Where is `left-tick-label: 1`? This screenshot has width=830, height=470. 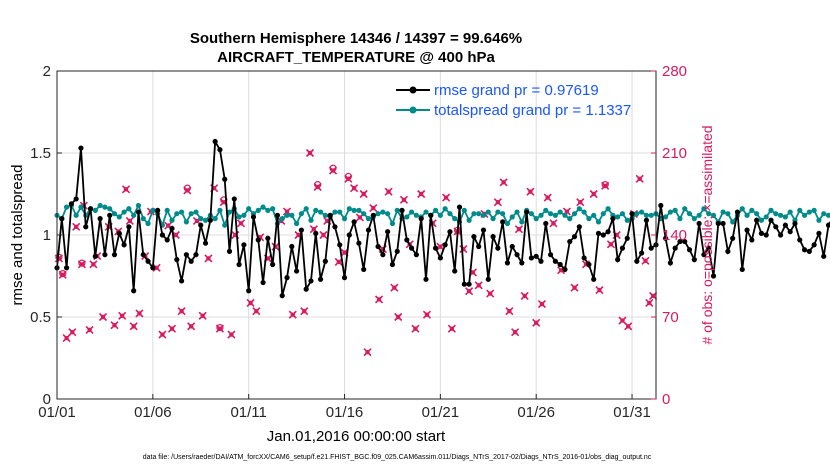
left-tick-label: 1 is located at coordinates (47, 235).